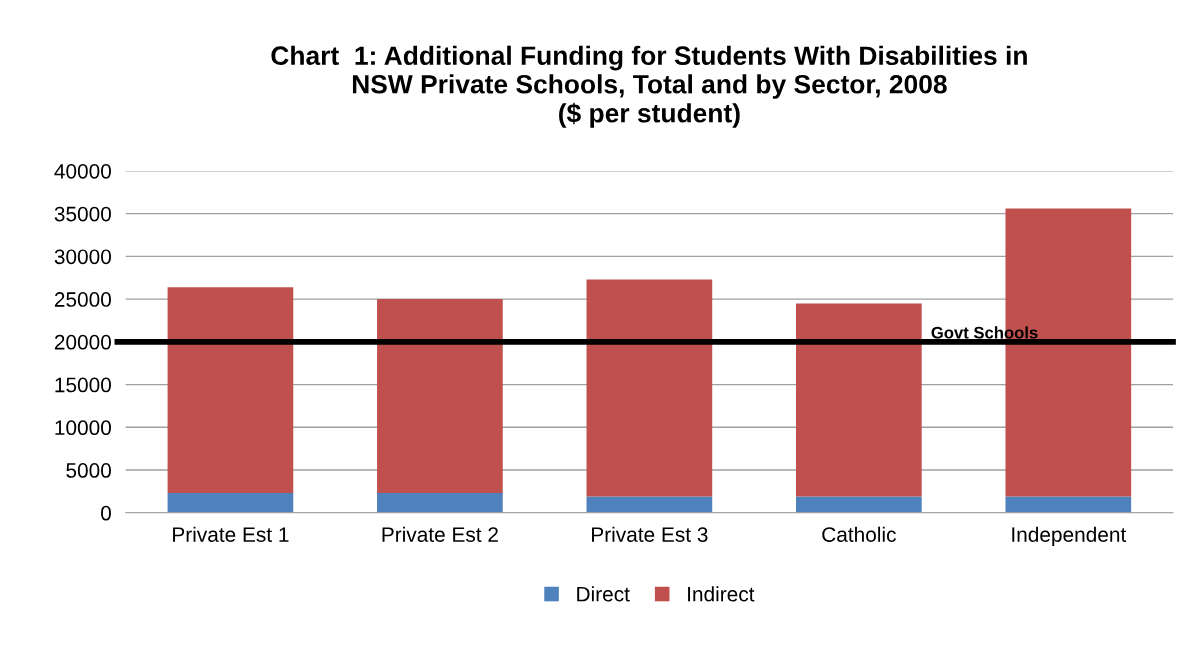 The height and width of the screenshot is (645, 1197). What do you see at coordinates (83, 385) in the screenshot?
I see `y-tick-label: 15000` at bounding box center [83, 385].